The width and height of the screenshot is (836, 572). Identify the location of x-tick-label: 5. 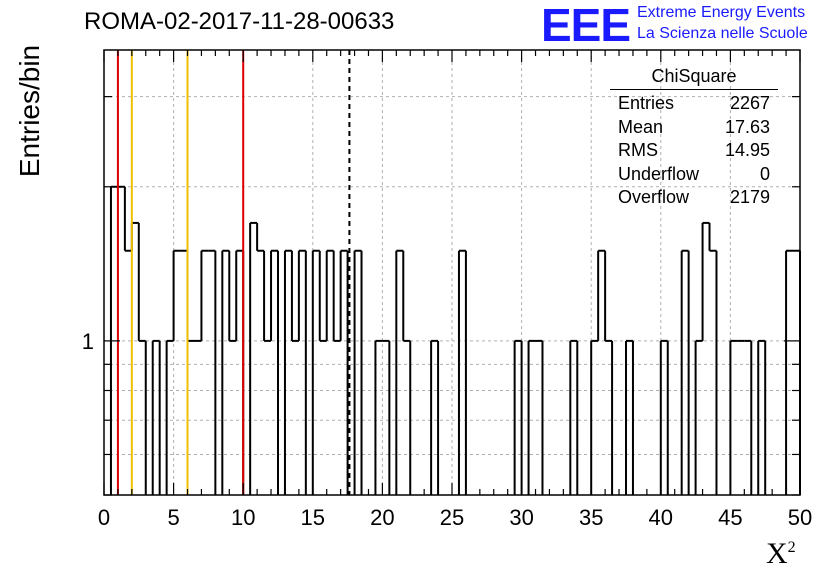
(173, 517).